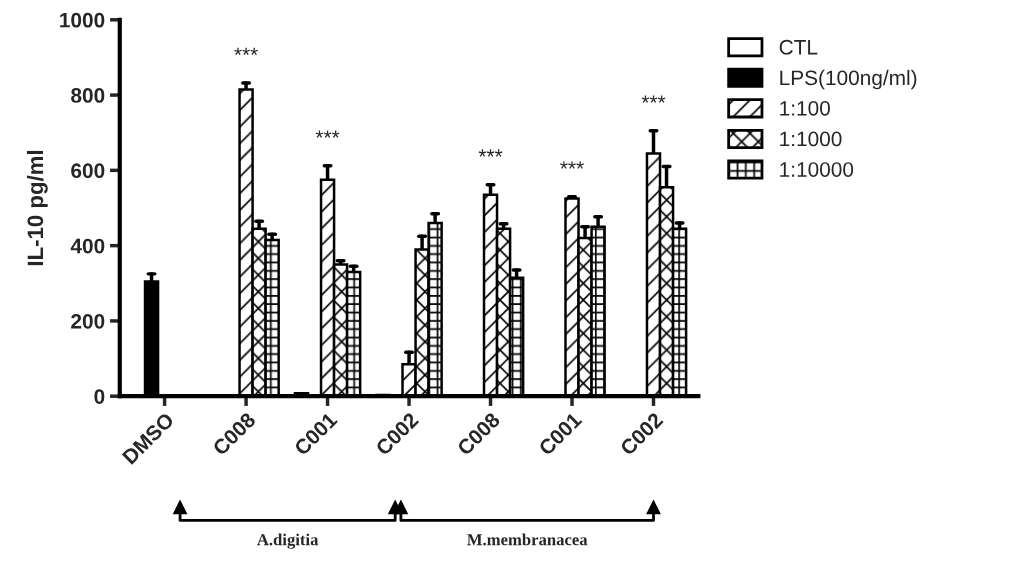 The height and width of the screenshot is (566, 1015). I want to click on legend-label: CTL, so click(798, 47).